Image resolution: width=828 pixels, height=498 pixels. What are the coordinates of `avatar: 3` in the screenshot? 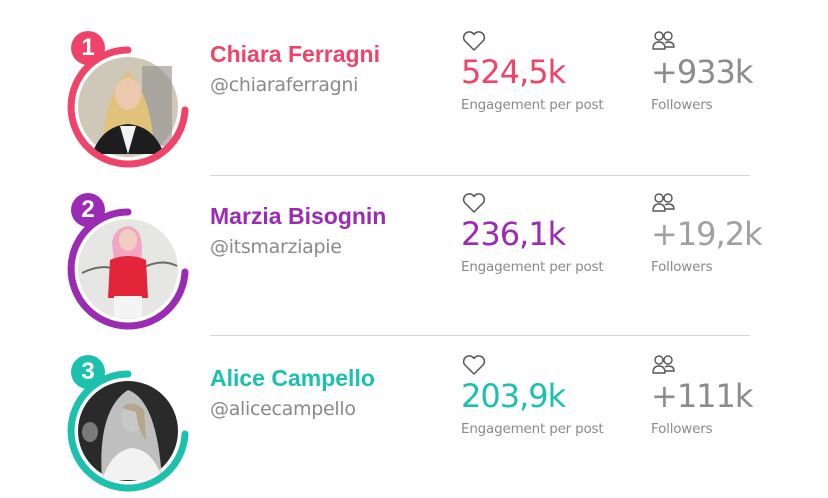 It's located at (127, 421).